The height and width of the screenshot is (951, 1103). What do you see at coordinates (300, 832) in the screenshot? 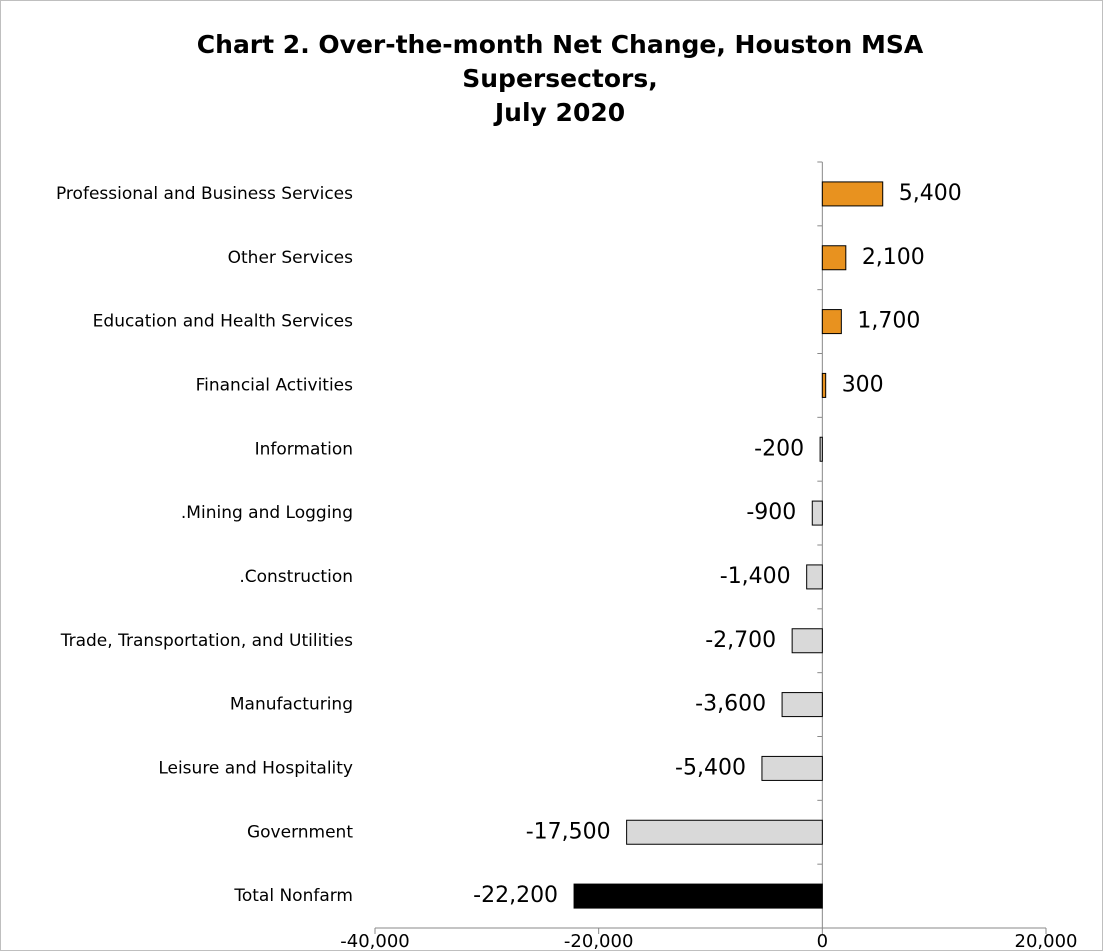
I see `category-label: Government` at bounding box center [300, 832].